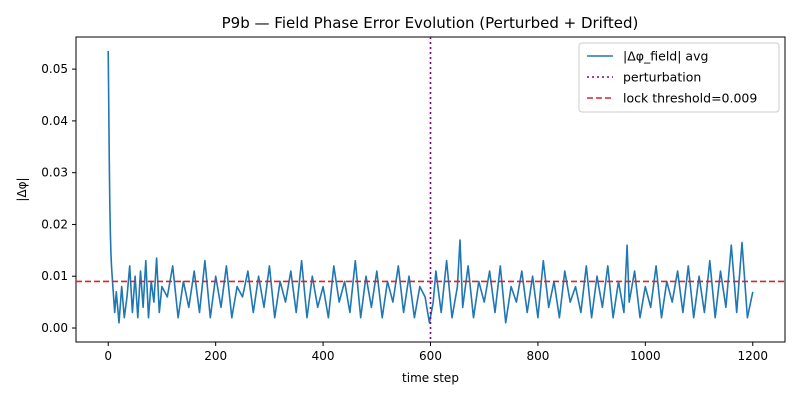 This screenshot has height=400, width=800. Describe the element at coordinates (430, 356) in the screenshot. I see `x-tick-label: 600` at that location.